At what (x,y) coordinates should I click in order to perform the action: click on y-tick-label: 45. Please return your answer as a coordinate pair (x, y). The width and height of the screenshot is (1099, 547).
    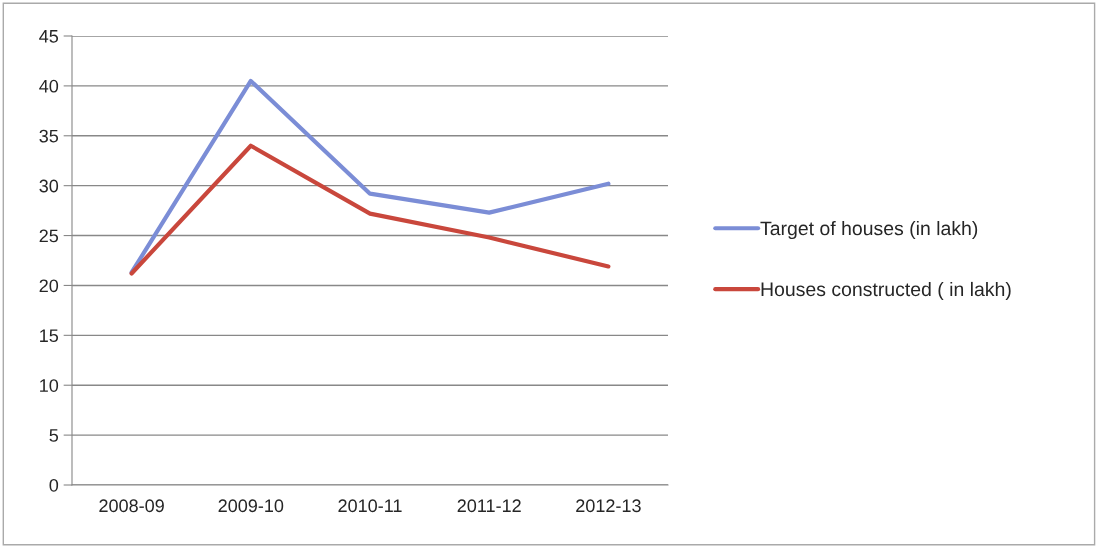
    Looking at the image, I should click on (49, 36).